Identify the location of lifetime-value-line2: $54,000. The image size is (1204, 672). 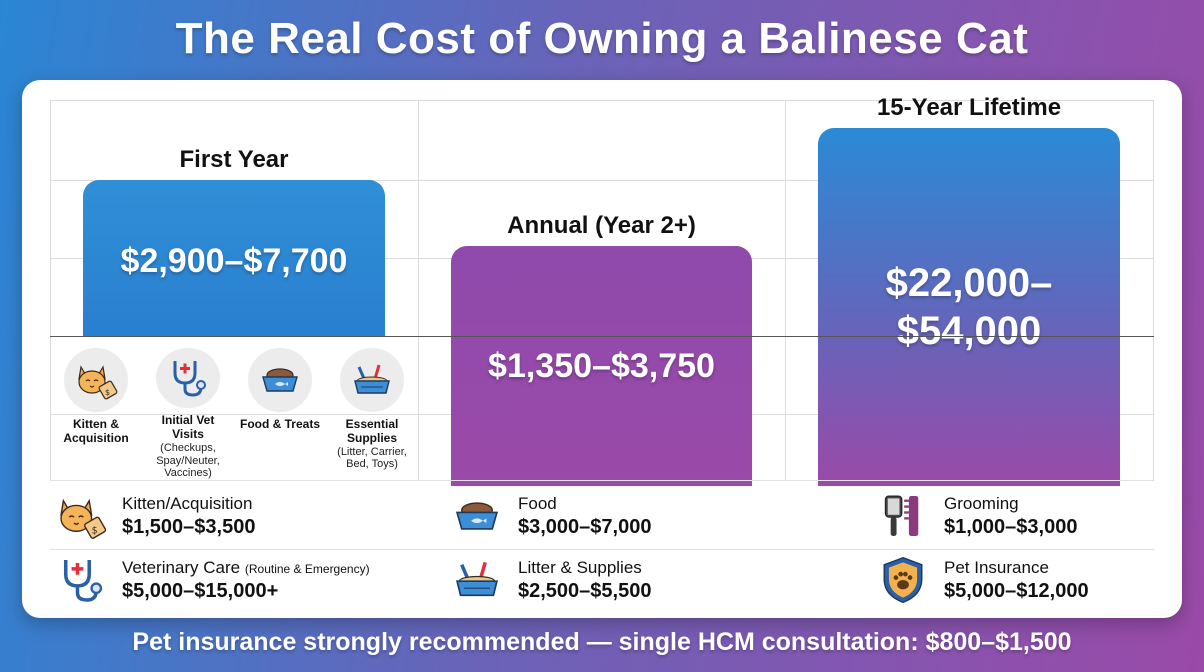
(969, 331).